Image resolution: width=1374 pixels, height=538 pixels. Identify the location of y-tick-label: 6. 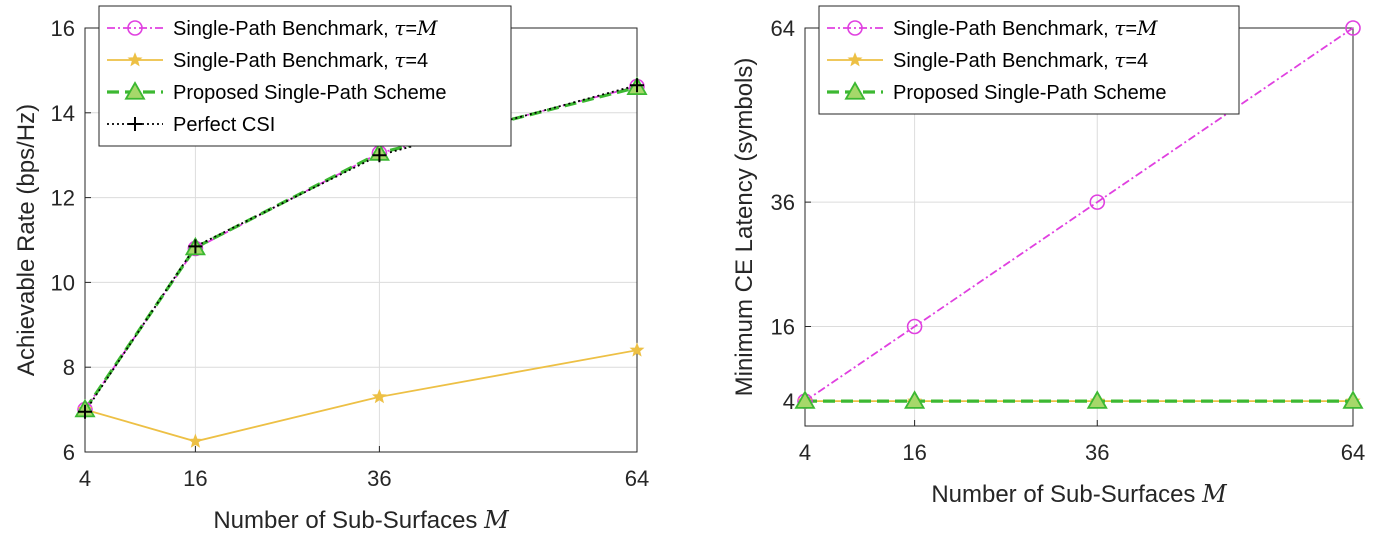
(69, 452).